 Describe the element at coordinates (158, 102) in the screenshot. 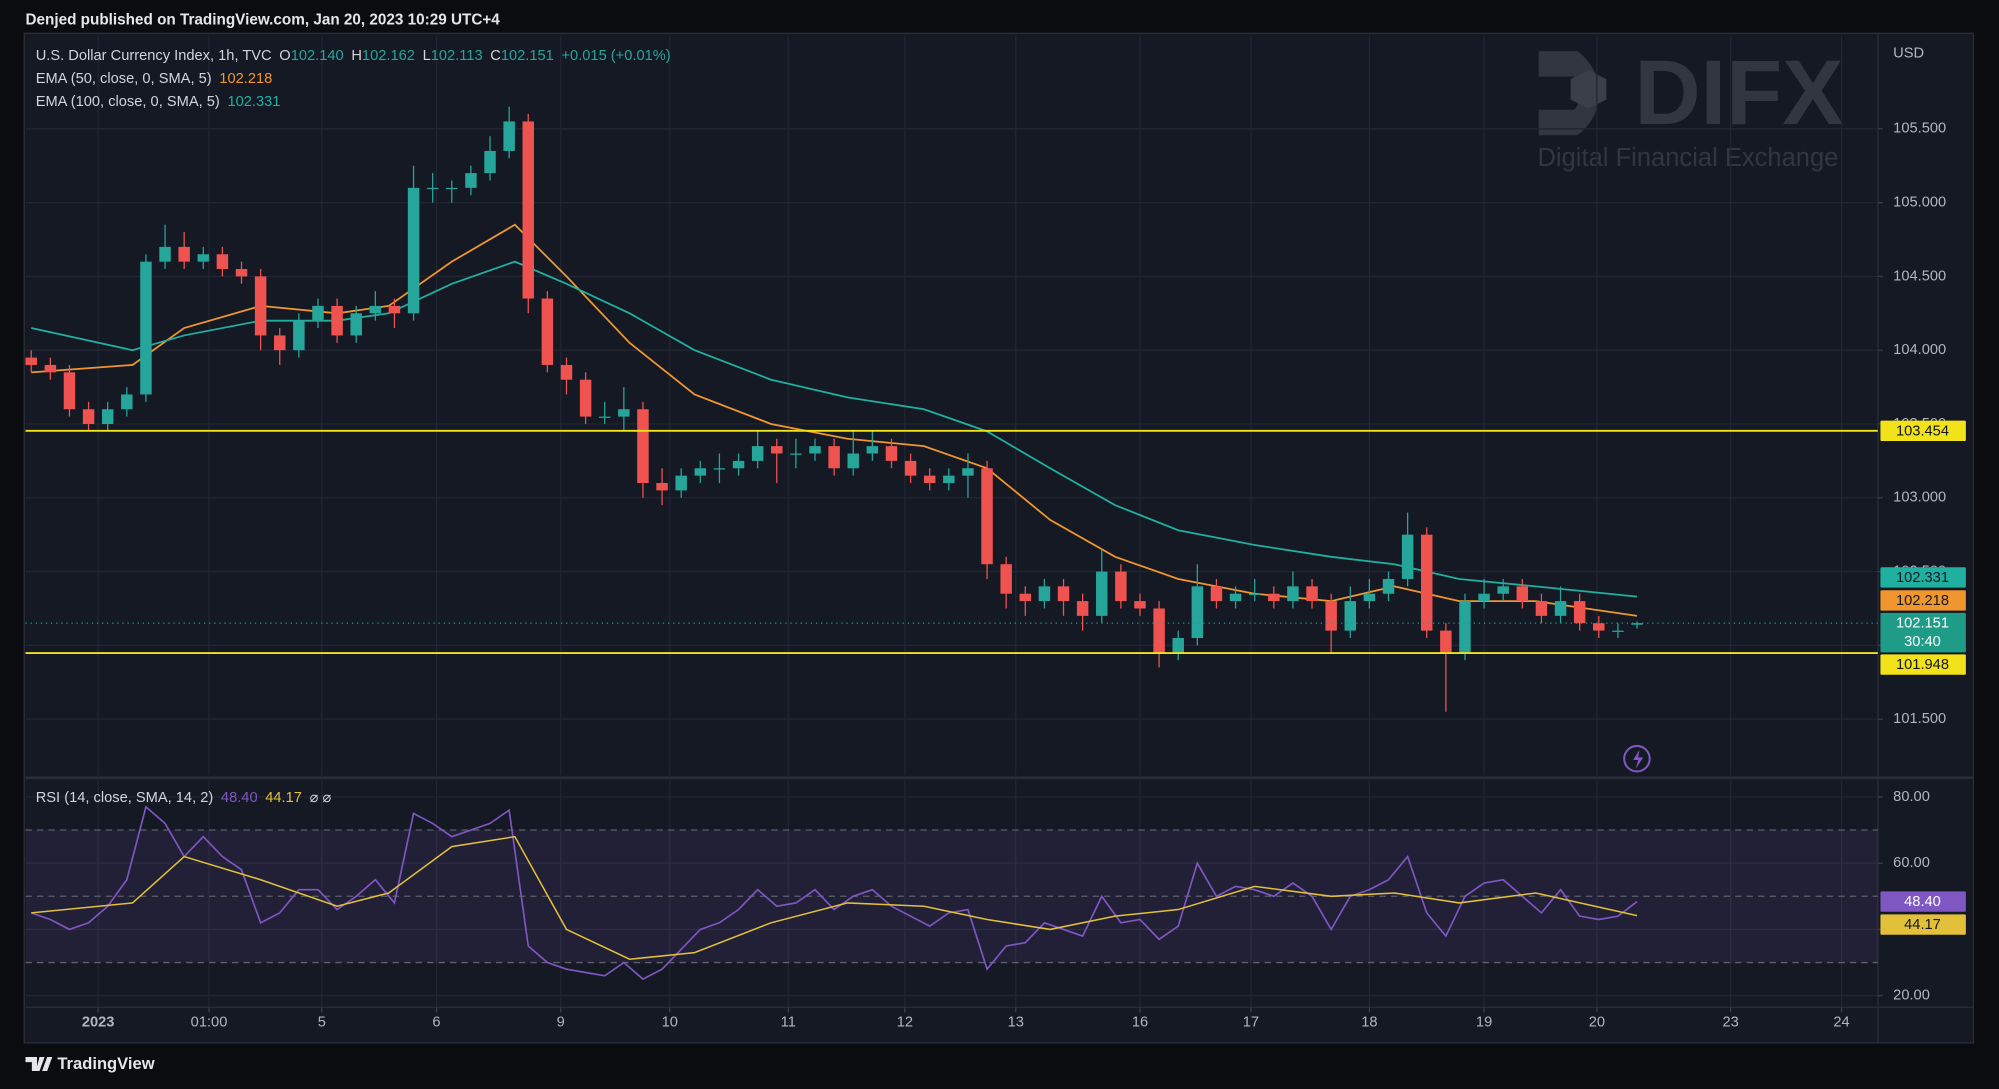

I see `indicator-legend: EMA (100, close, 0, SMA, 5) 102.331` at that location.